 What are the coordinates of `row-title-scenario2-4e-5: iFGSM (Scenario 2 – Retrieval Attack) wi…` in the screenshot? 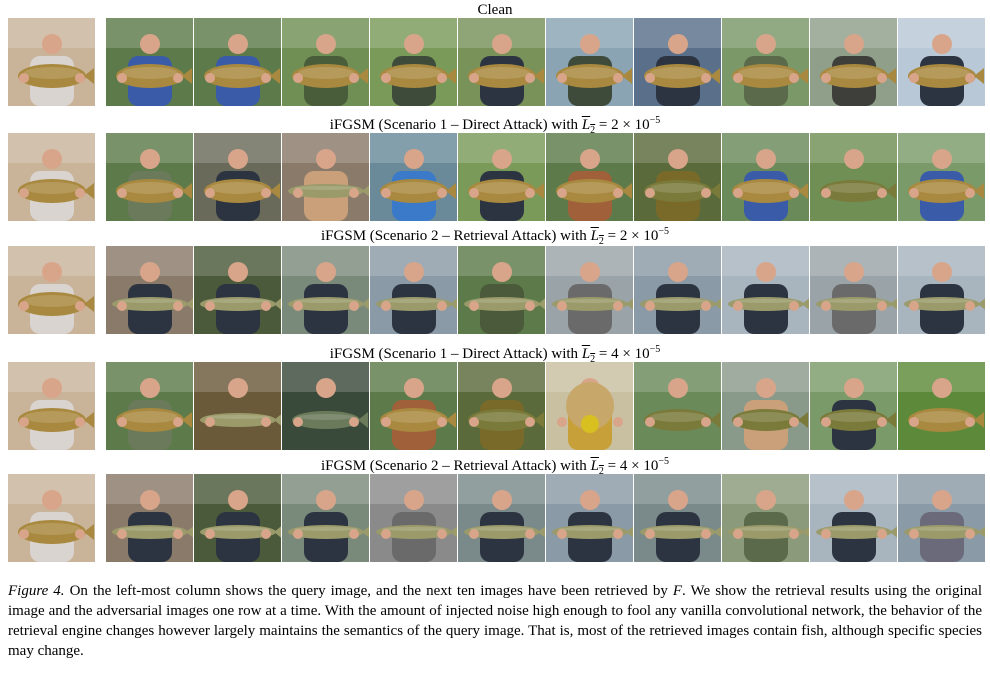 It's located at (495, 466).